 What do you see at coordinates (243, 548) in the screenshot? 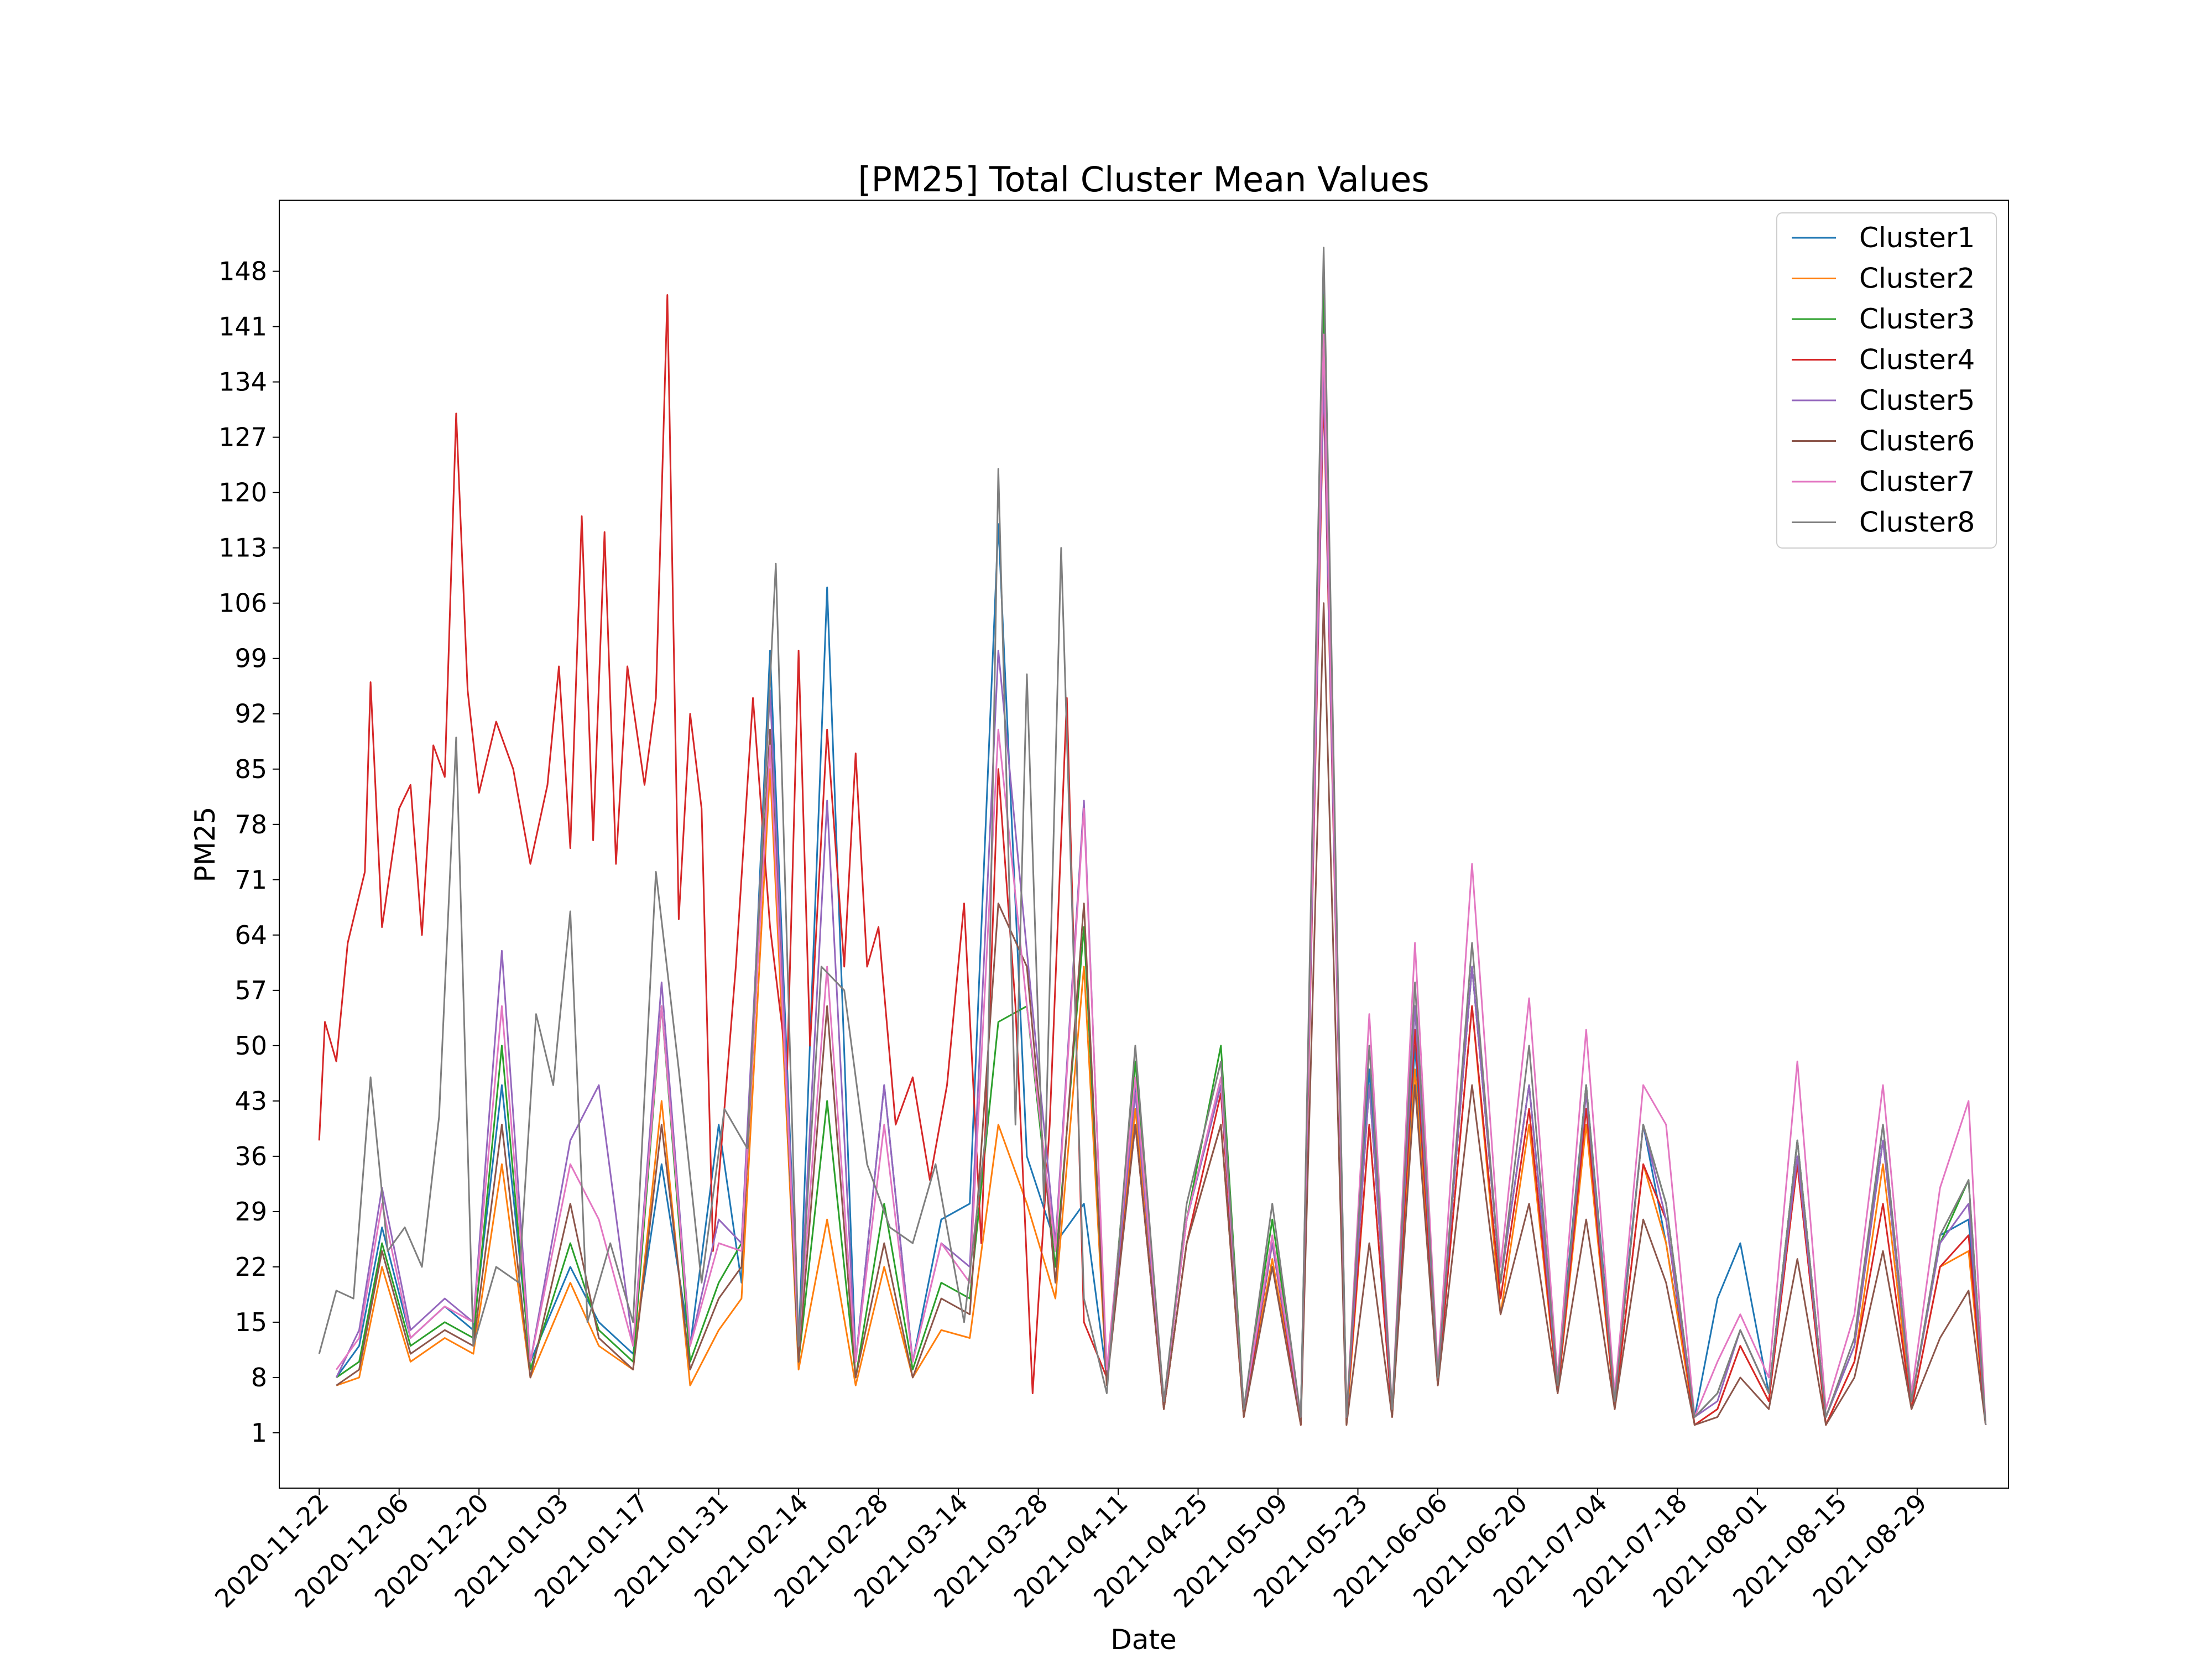
I see `y-tick-label: 113` at bounding box center [243, 548].